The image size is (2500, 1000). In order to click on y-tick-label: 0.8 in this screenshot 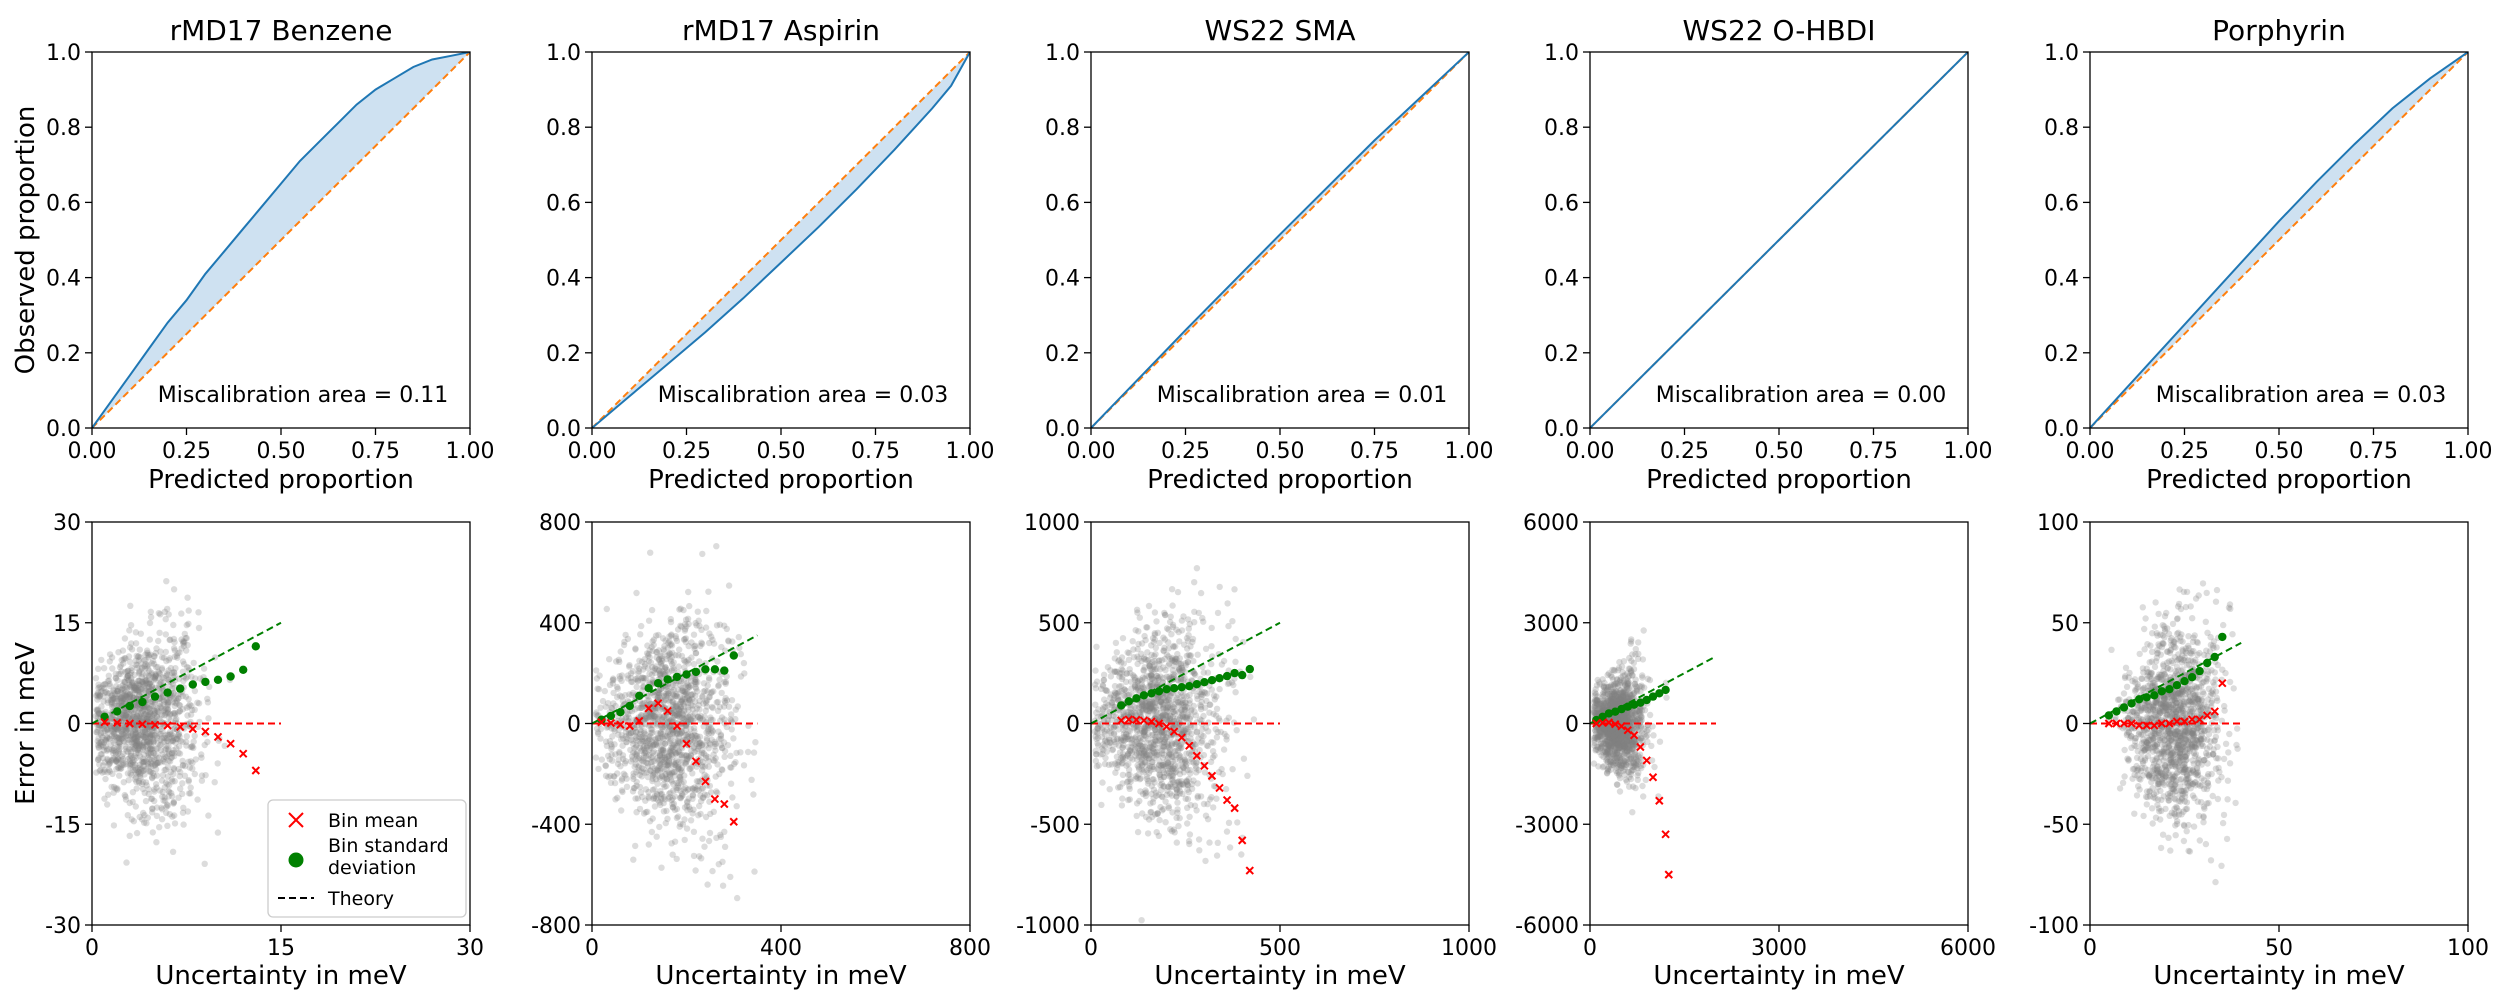, I will do `click(2061, 128)`.